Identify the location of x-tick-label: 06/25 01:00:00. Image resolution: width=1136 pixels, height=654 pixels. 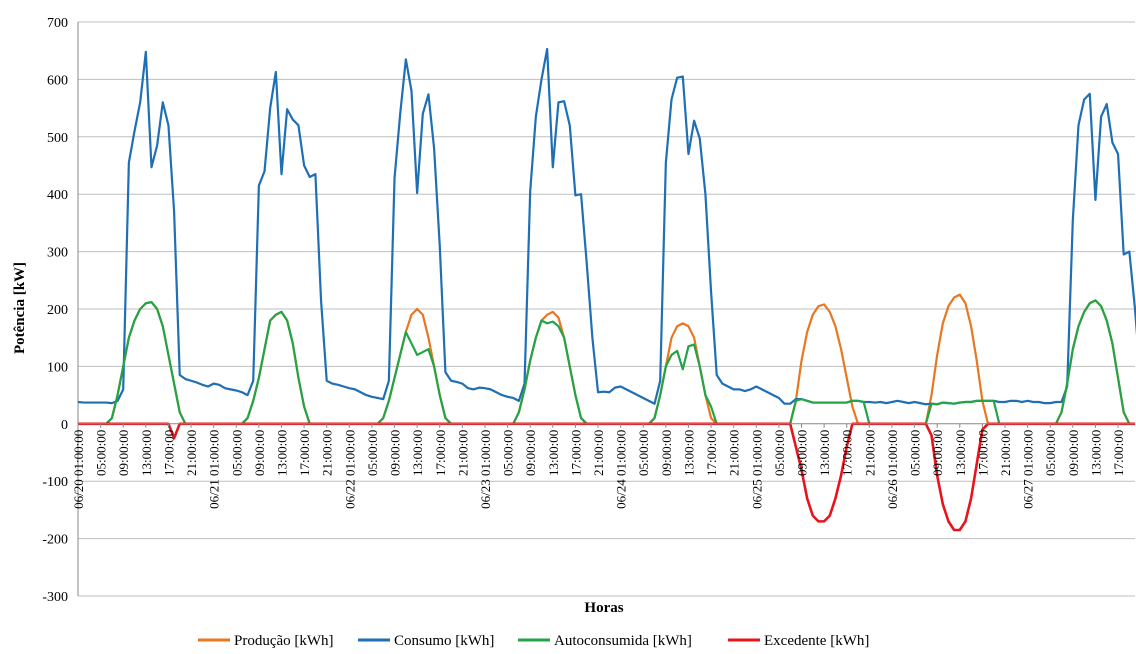
(756, 469).